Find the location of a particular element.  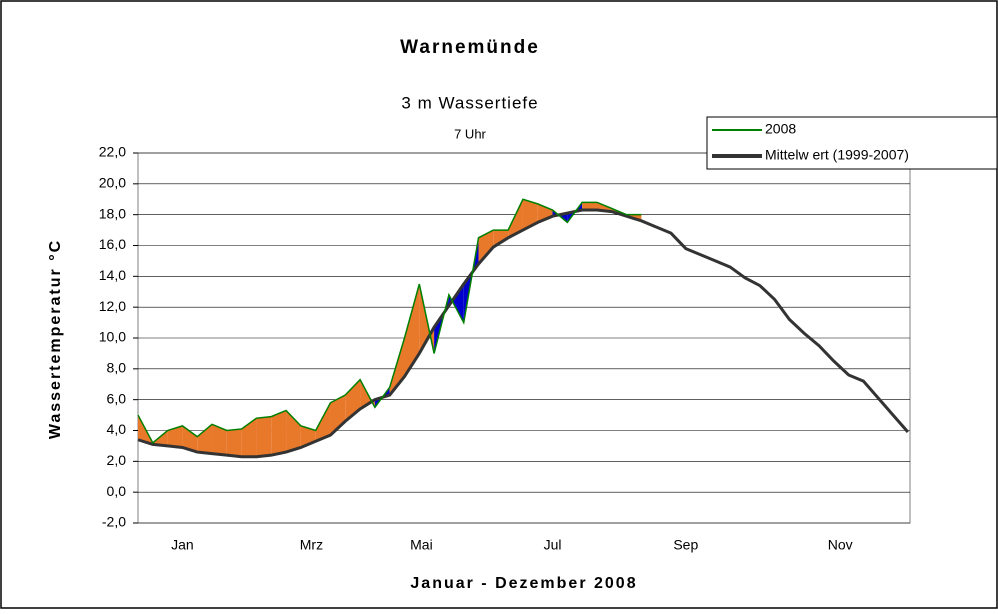

chart-subtitle: 3 m Wassertiefe is located at coordinates (469, 102).